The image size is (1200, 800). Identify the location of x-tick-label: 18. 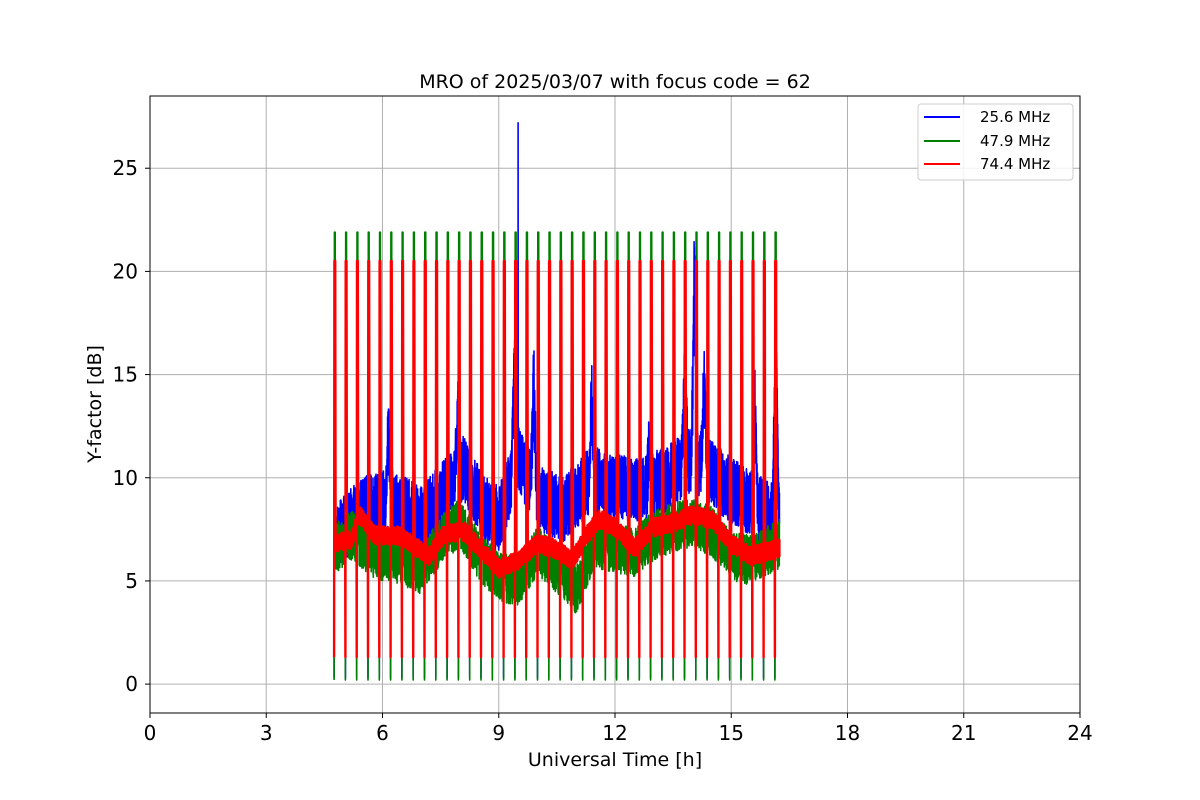
(847, 733).